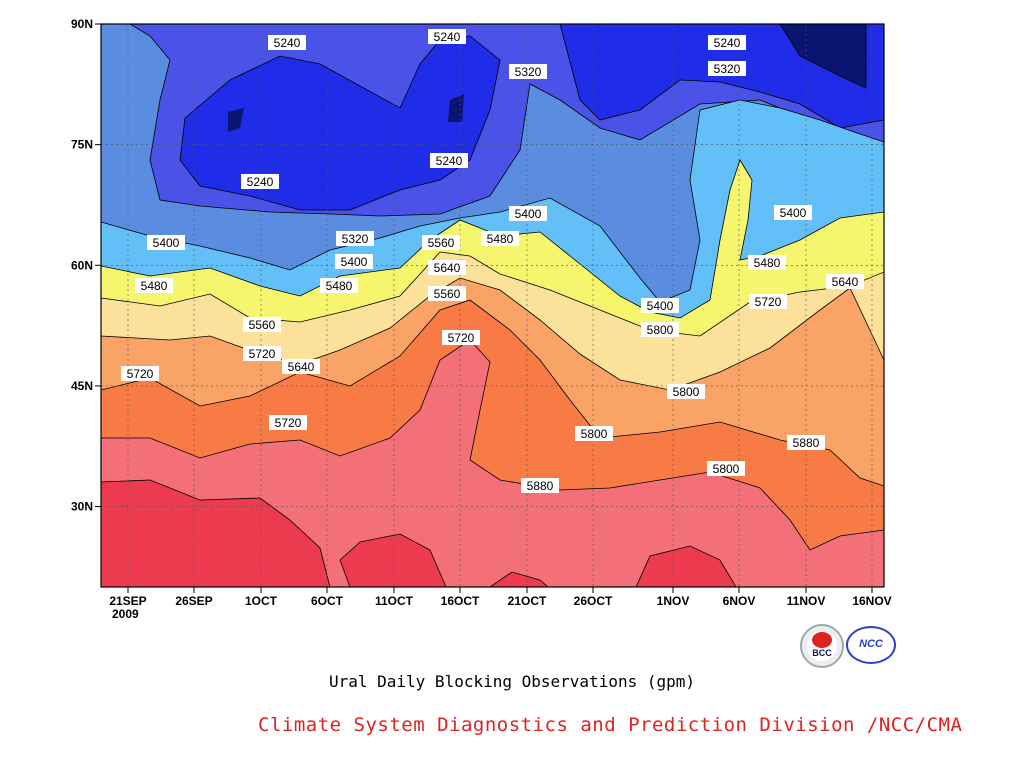 This screenshot has height=768, width=1024. I want to click on bcc-logo: BCC, so click(822, 646).